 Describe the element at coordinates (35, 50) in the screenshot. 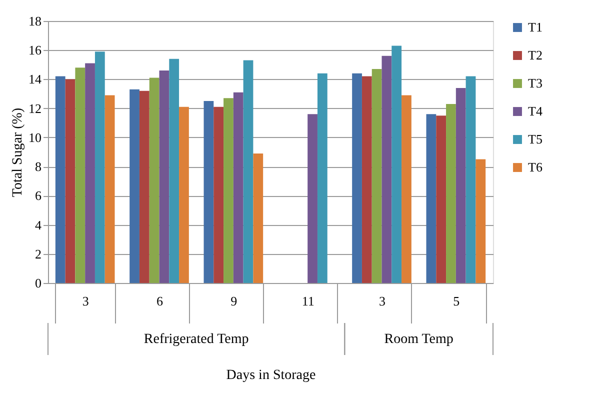

I see `y-tick-label: 16` at that location.